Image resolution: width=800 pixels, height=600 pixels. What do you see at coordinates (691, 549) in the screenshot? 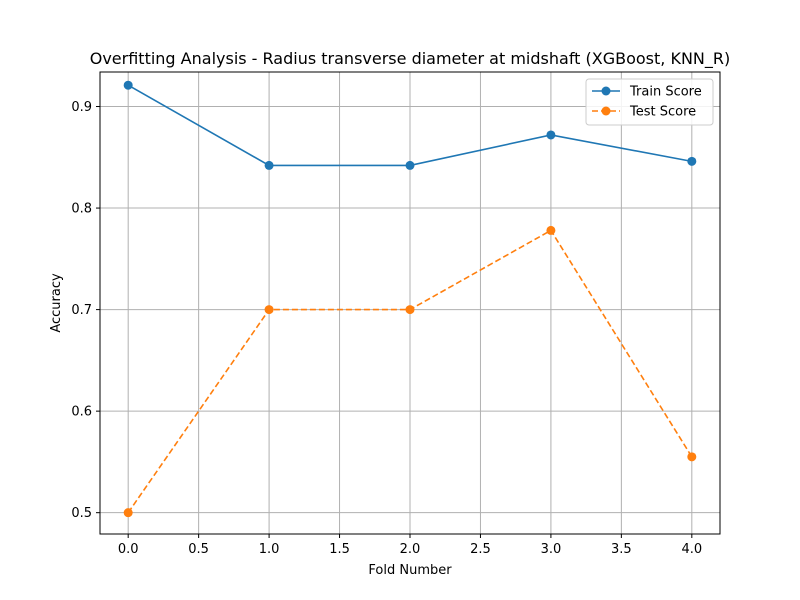
I see `x-tick-label: 4.0` at bounding box center [691, 549].